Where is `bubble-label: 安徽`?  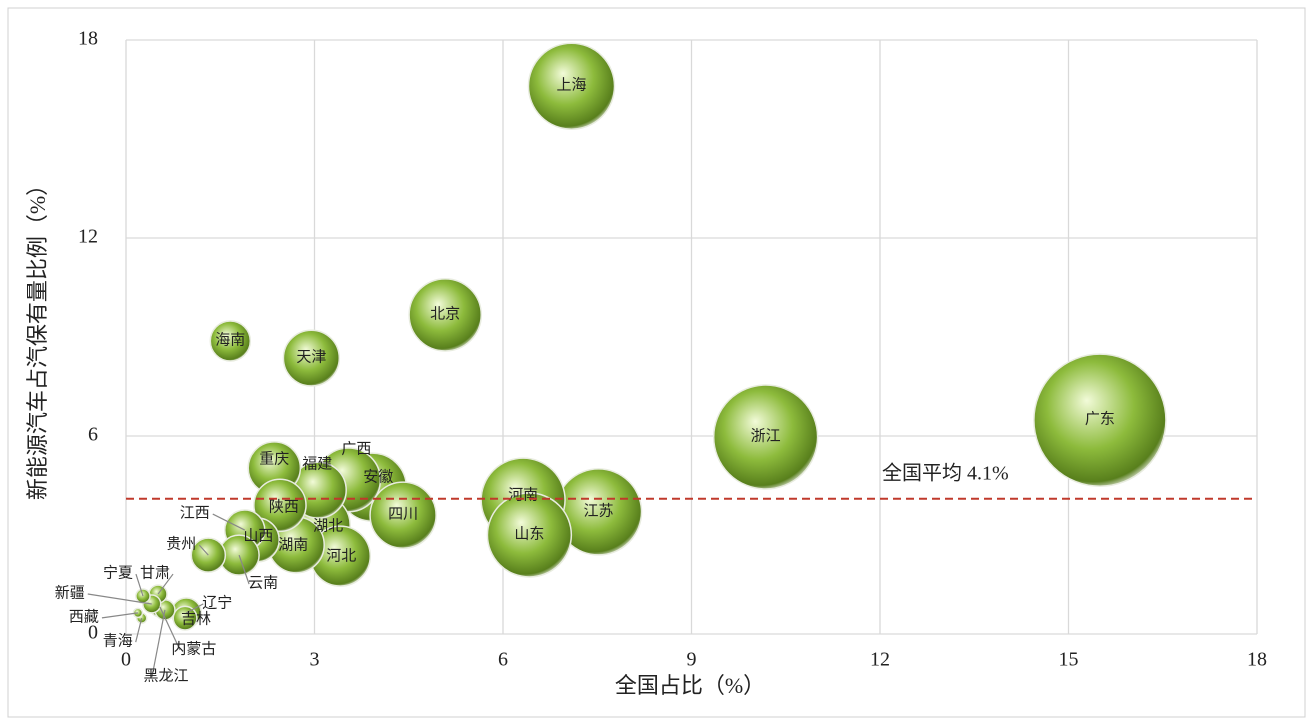 bubble-label: 安徽 is located at coordinates (378, 477).